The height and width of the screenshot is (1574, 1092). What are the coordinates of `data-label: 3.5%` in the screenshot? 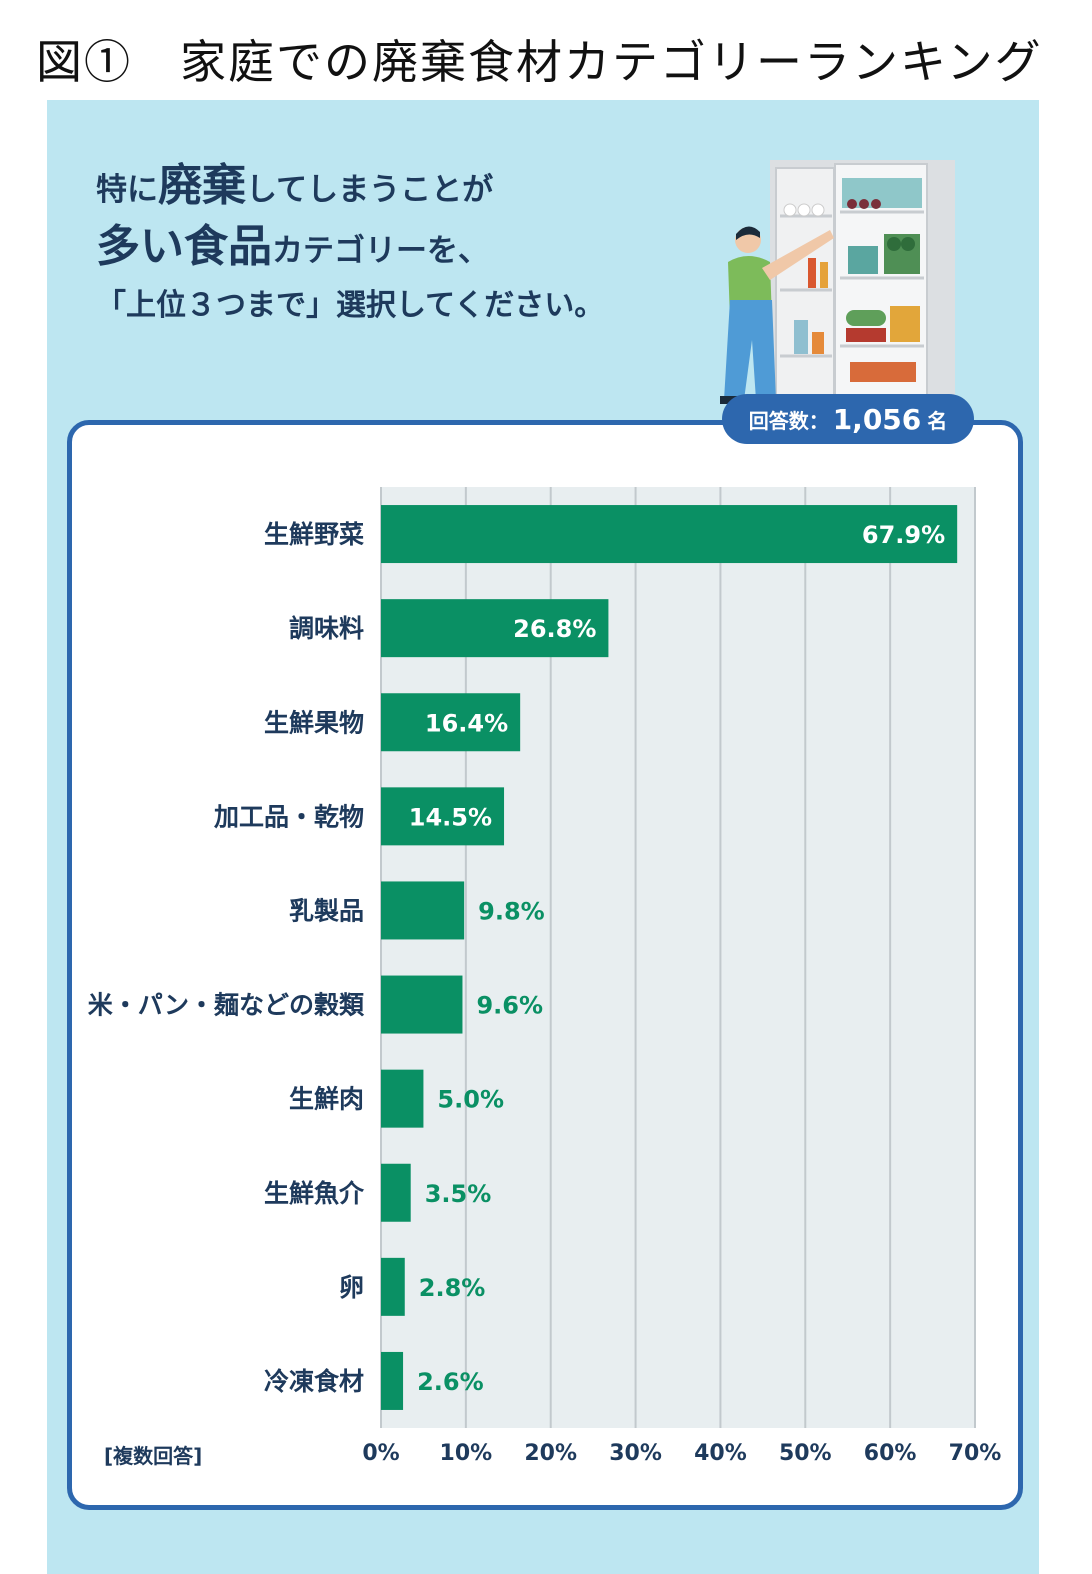 It's located at (458, 1194).